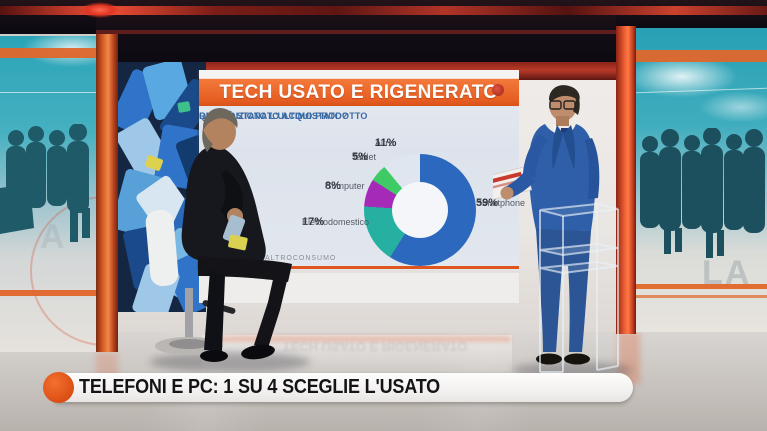 Image resolution: width=767 pixels, height=431 pixels. What do you see at coordinates (301, 258) in the screenshot?
I see `chart-source: ALTROCONSUMO` at bounding box center [301, 258].